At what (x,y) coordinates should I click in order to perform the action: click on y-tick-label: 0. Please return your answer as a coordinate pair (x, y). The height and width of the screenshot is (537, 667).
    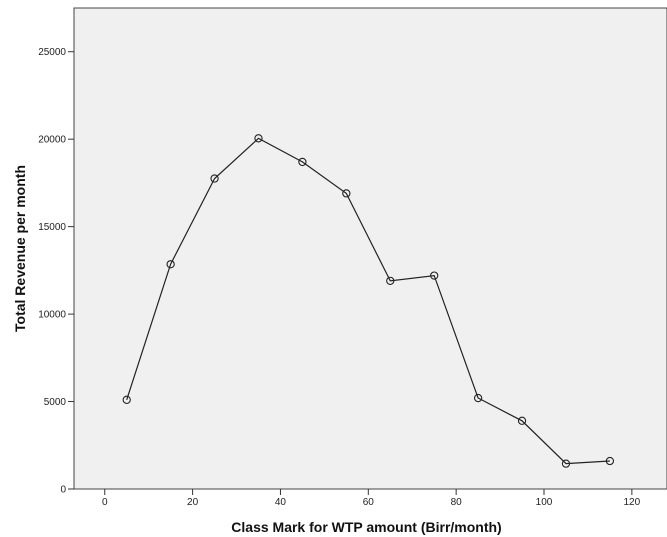
    Looking at the image, I should click on (63, 490).